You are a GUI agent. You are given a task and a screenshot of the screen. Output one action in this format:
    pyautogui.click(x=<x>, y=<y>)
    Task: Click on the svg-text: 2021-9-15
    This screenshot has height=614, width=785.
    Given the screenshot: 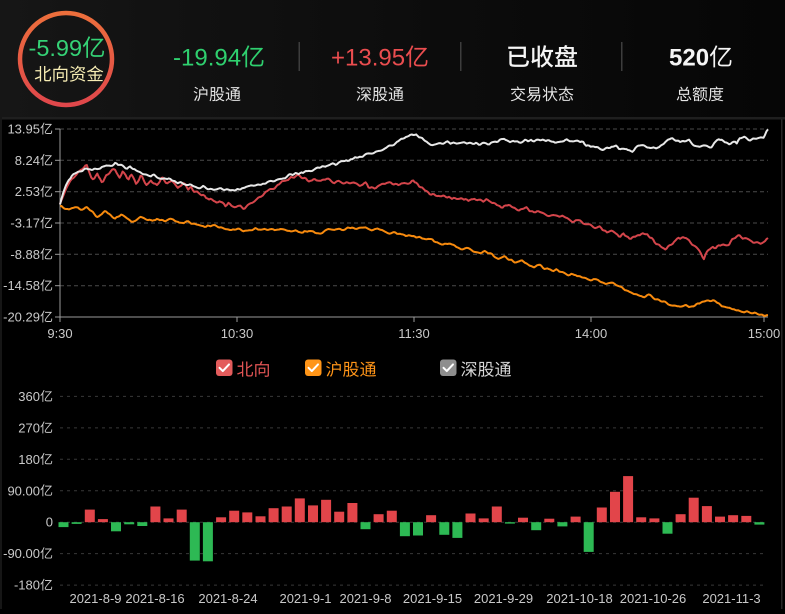 What is the action you would take?
    pyautogui.click(x=432, y=598)
    